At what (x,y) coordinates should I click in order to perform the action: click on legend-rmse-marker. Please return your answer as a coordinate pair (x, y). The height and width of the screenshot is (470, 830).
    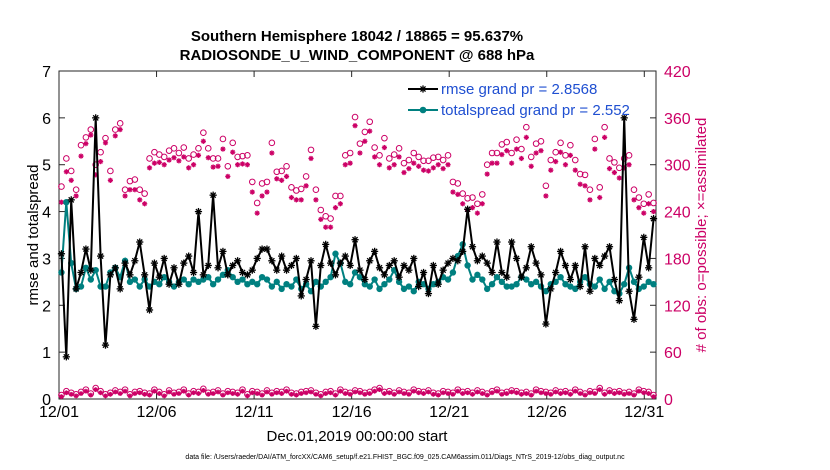
    Looking at the image, I should click on (423, 89).